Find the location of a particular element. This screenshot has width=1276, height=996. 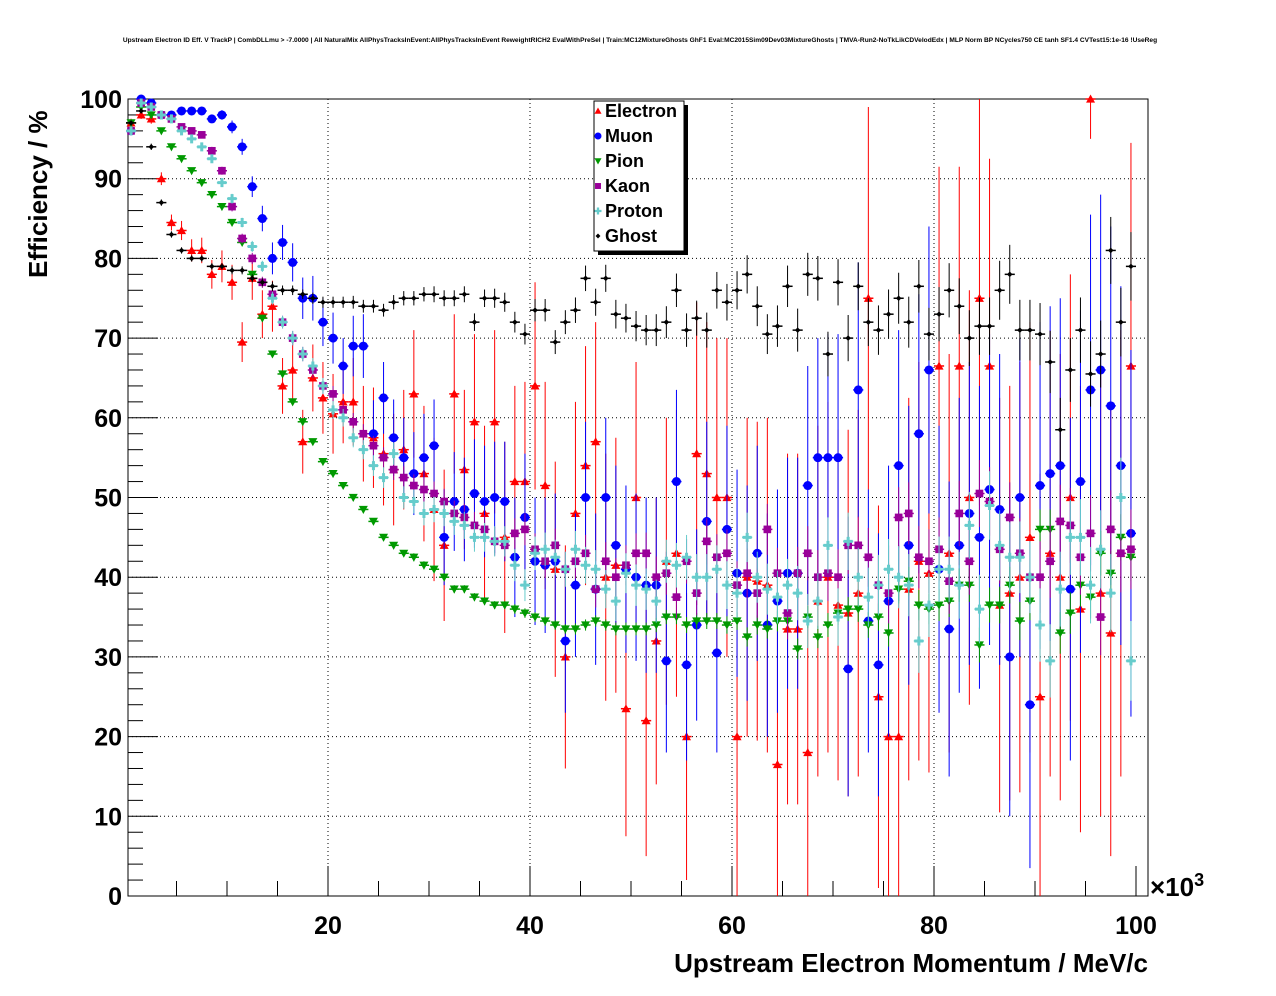

legend-label-kaon: Kaon is located at coordinates (627, 186).